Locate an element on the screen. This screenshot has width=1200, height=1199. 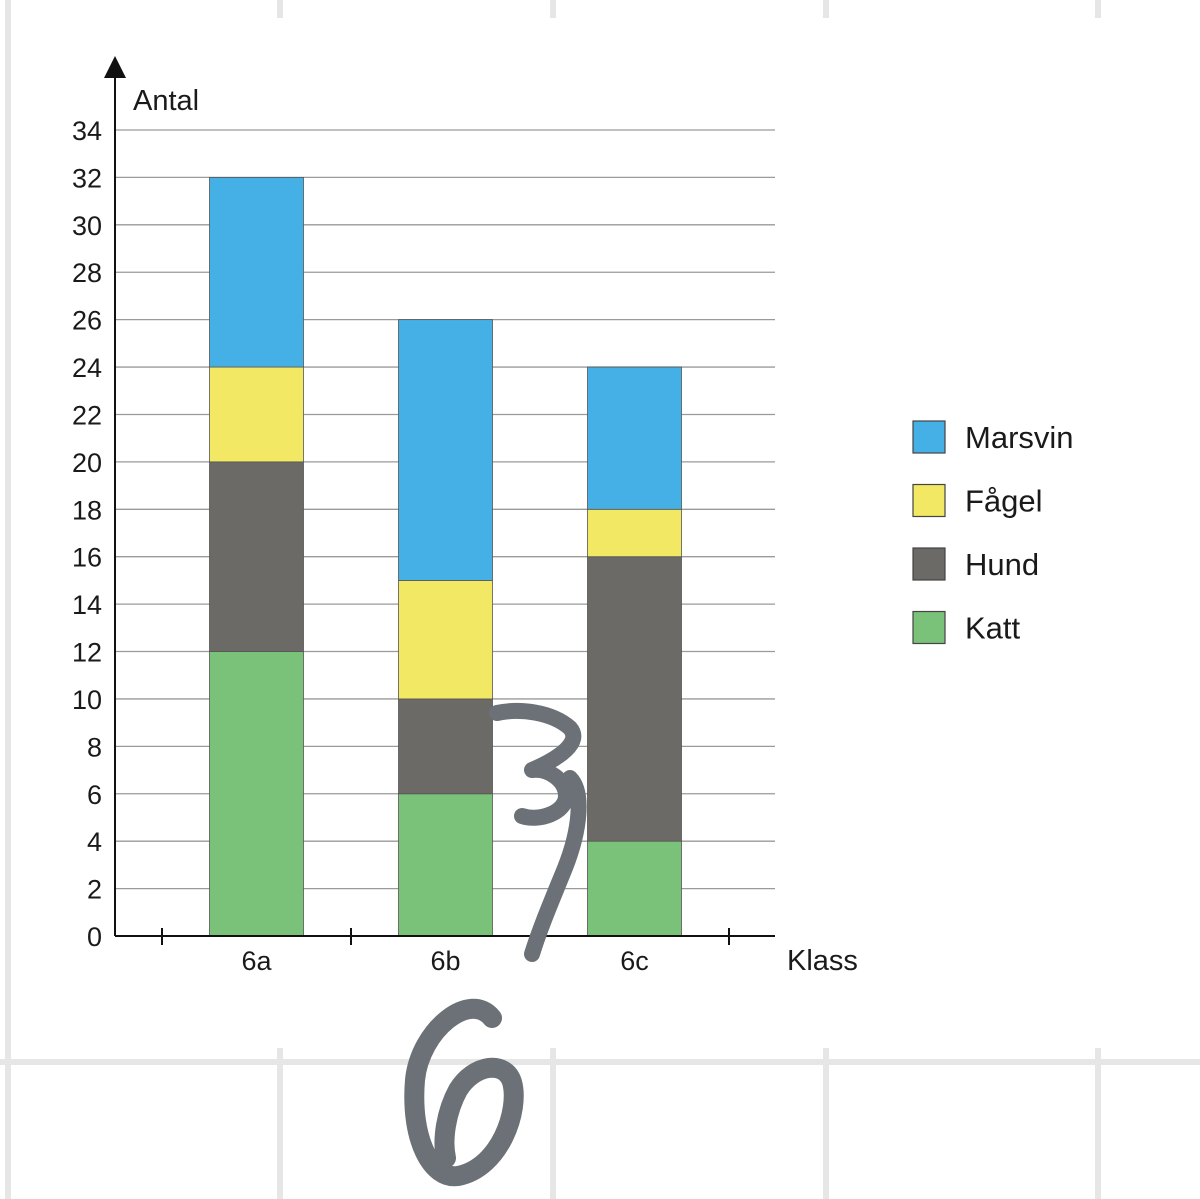
x-tick-label: 6b is located at coordinates (445, 961).